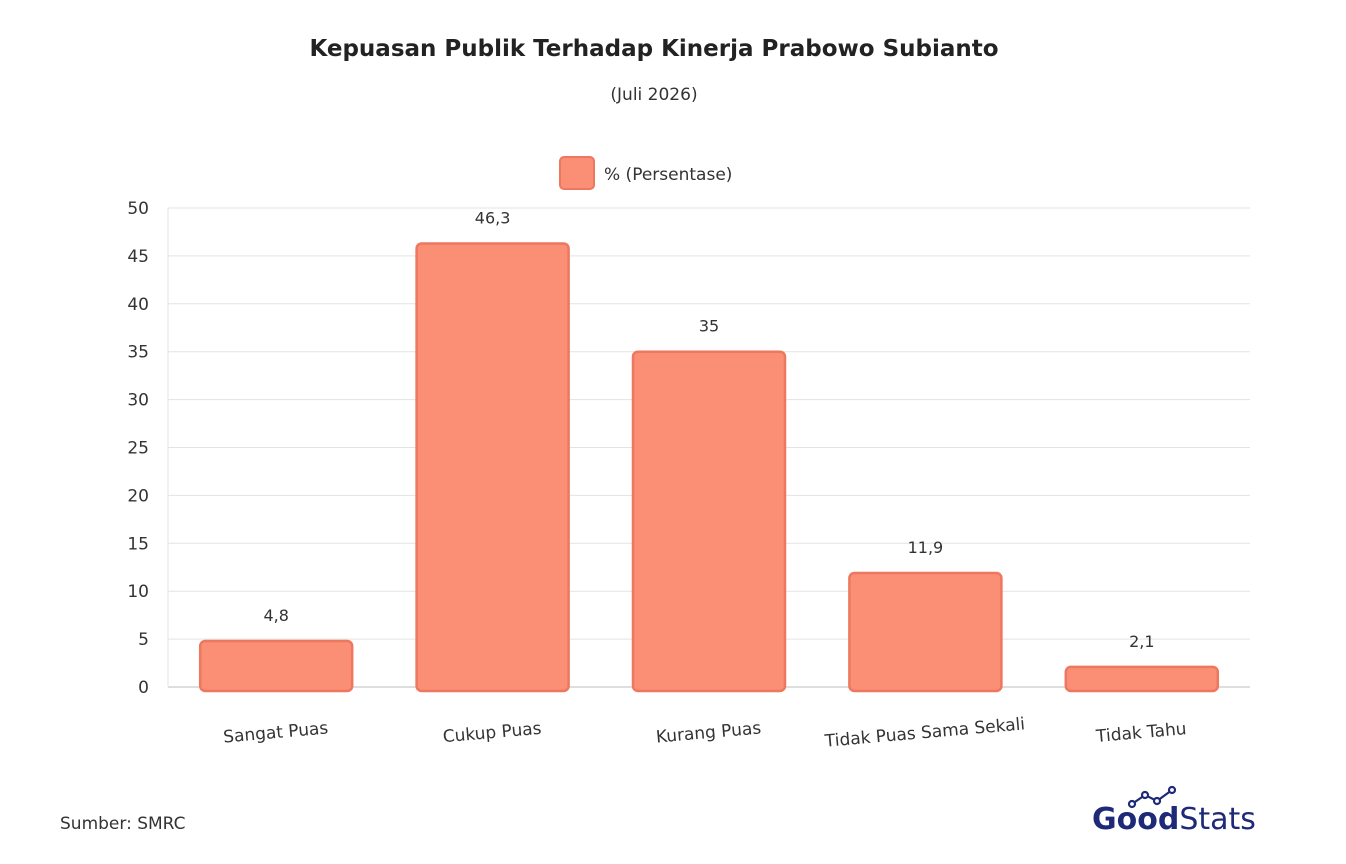 This screenshot has width=1346, height=864. Describe the element at coordinates (1217, 819) in the screenshot. I see `logo-stats-text: Stats` at that location.